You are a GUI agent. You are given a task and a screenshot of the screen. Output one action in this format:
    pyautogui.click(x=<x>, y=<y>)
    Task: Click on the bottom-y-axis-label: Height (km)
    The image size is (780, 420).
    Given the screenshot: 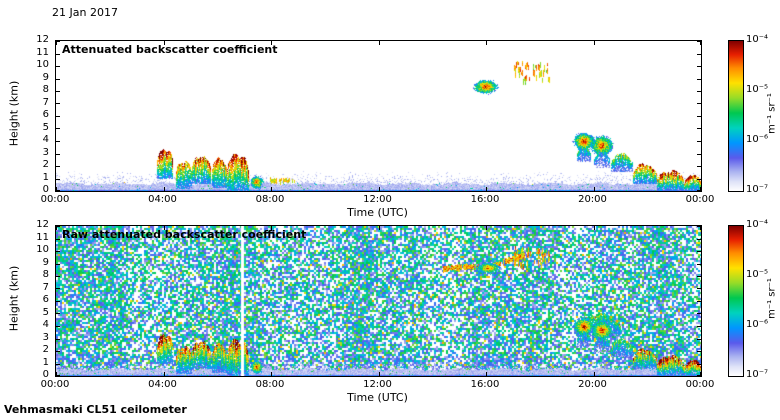 What is the action you would take?
    pyautogui.click(x=14, y=298)
    